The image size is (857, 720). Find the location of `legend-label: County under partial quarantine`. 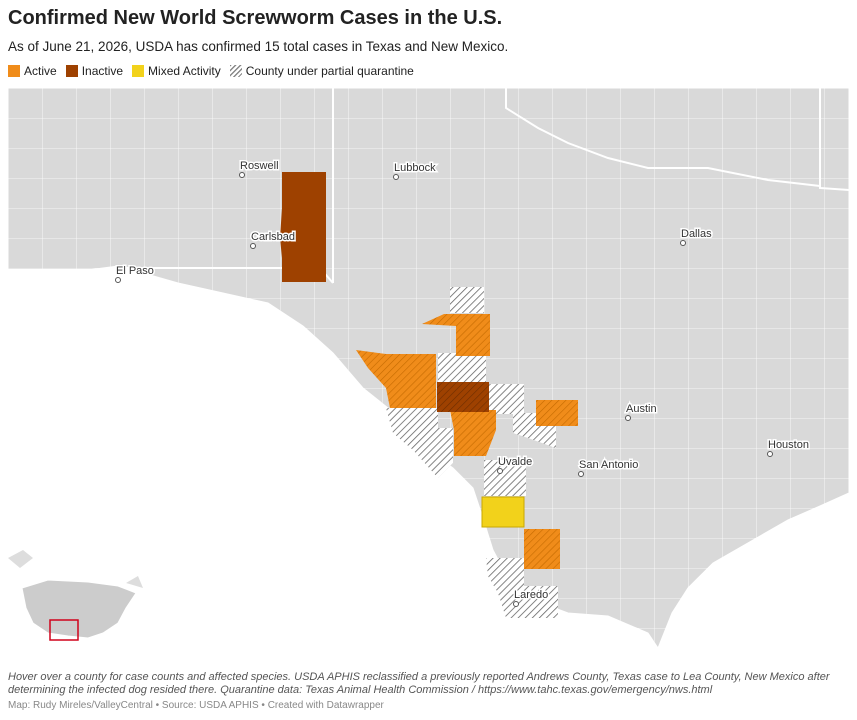

legend-label: County under partial quarantine is located at coordinates (329, 71).